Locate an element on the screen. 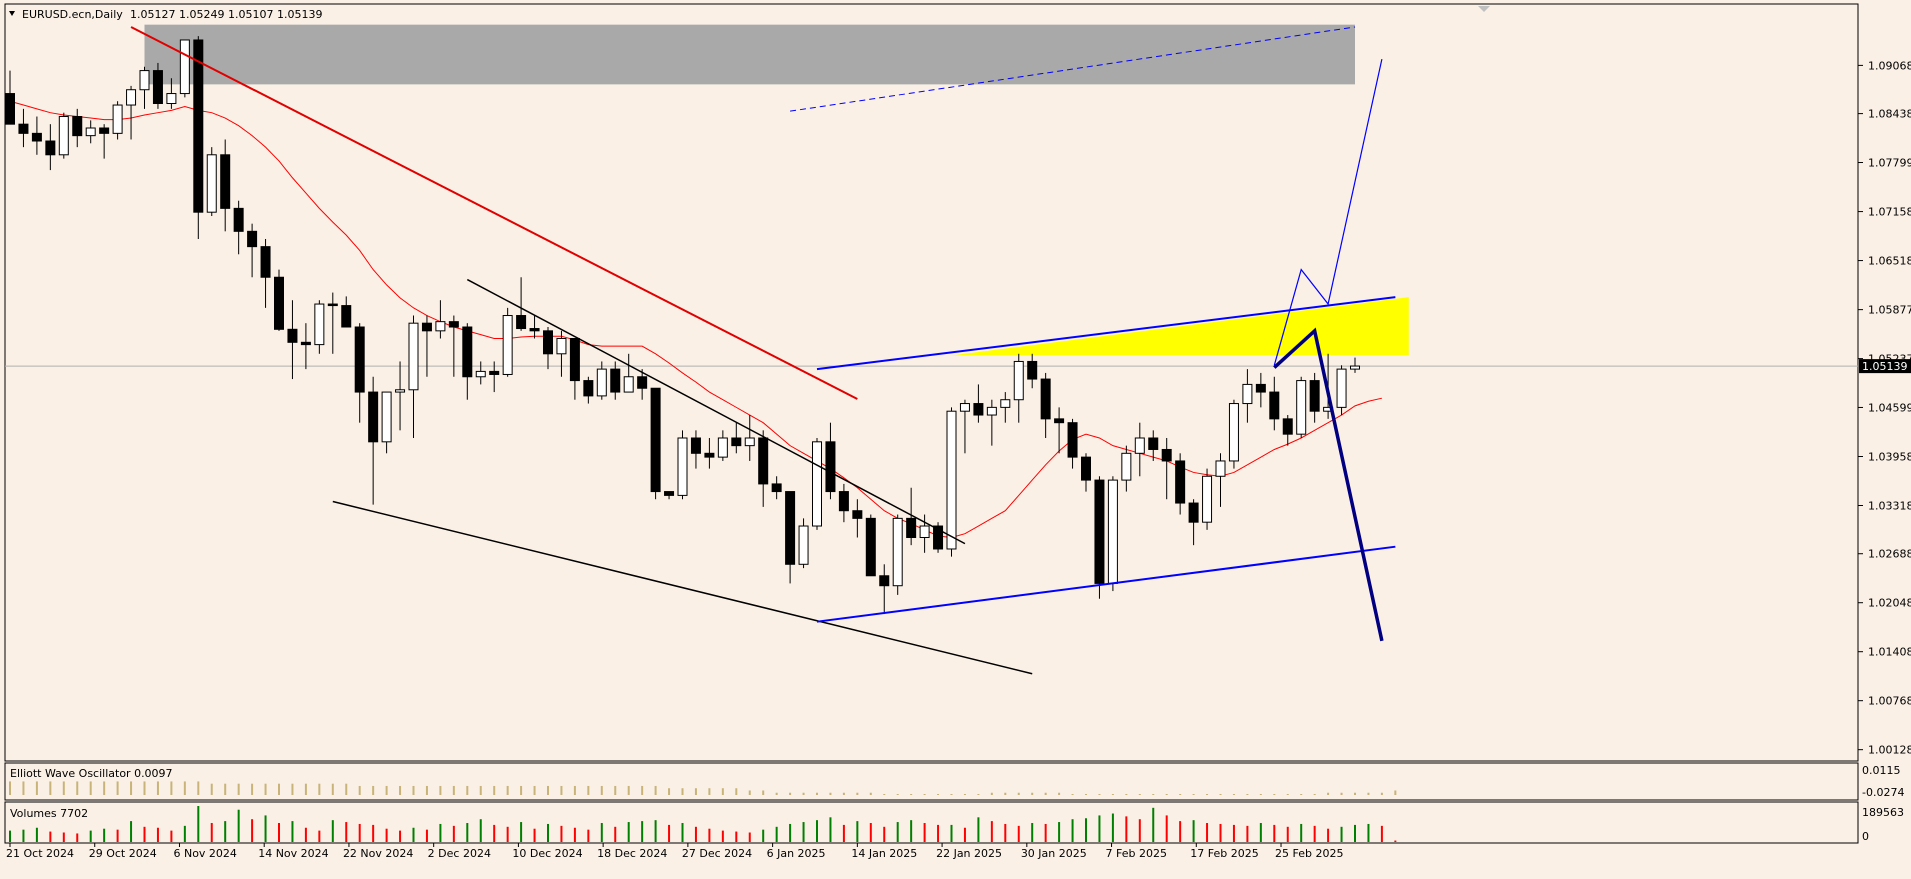 Image resolution: width=1911 pixels, height=879 pixels. resistance-zone is located at coordinates (749, 54).